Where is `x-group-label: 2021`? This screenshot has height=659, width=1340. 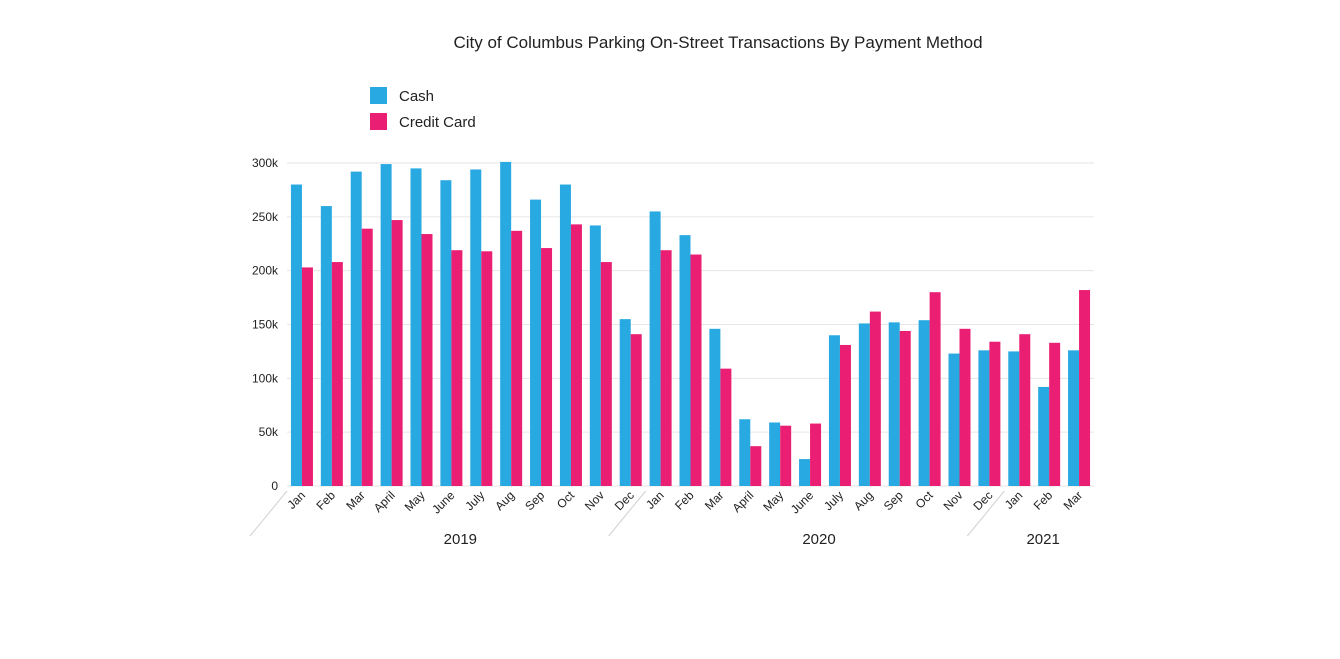
x-group-label: 2021 is located at coordinates (1042, 539).